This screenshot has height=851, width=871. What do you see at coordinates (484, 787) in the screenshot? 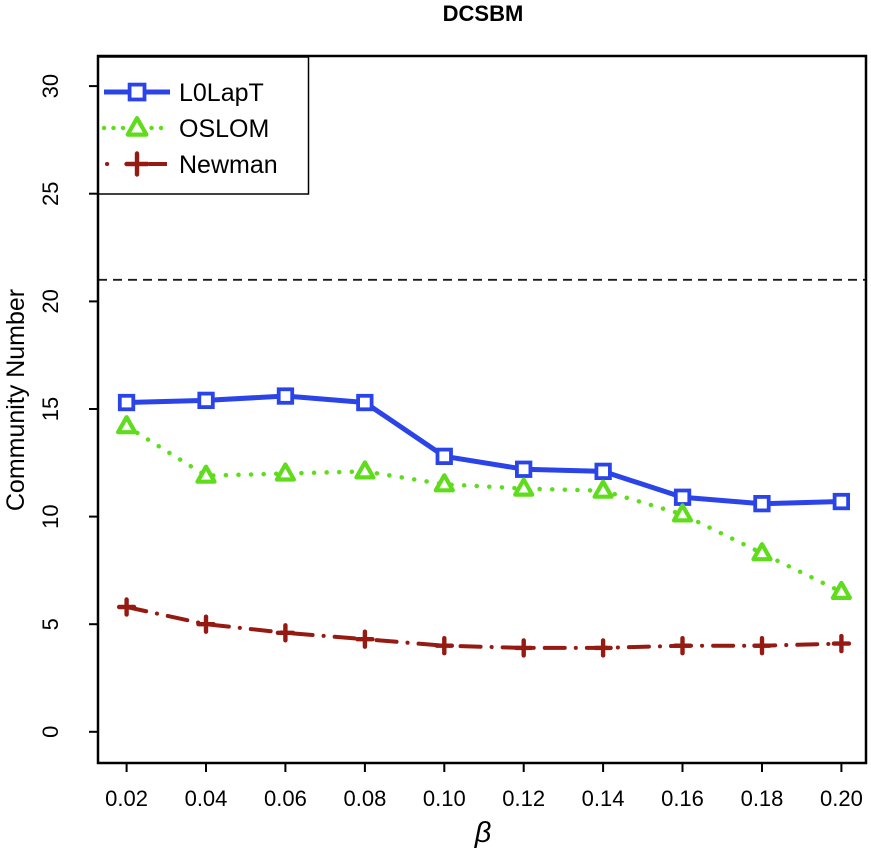
I see `x-axis: 0.02 0.04 0.06 0.08 0.10 0.12 0.14 0.16 0.18 0.20` at bounding box center [484, 787].